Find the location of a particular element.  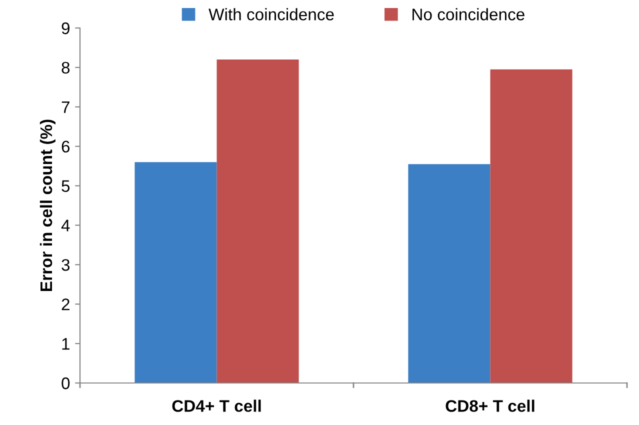

x-tick-label: CD4+ T cell is located at coordinates (216, 406).